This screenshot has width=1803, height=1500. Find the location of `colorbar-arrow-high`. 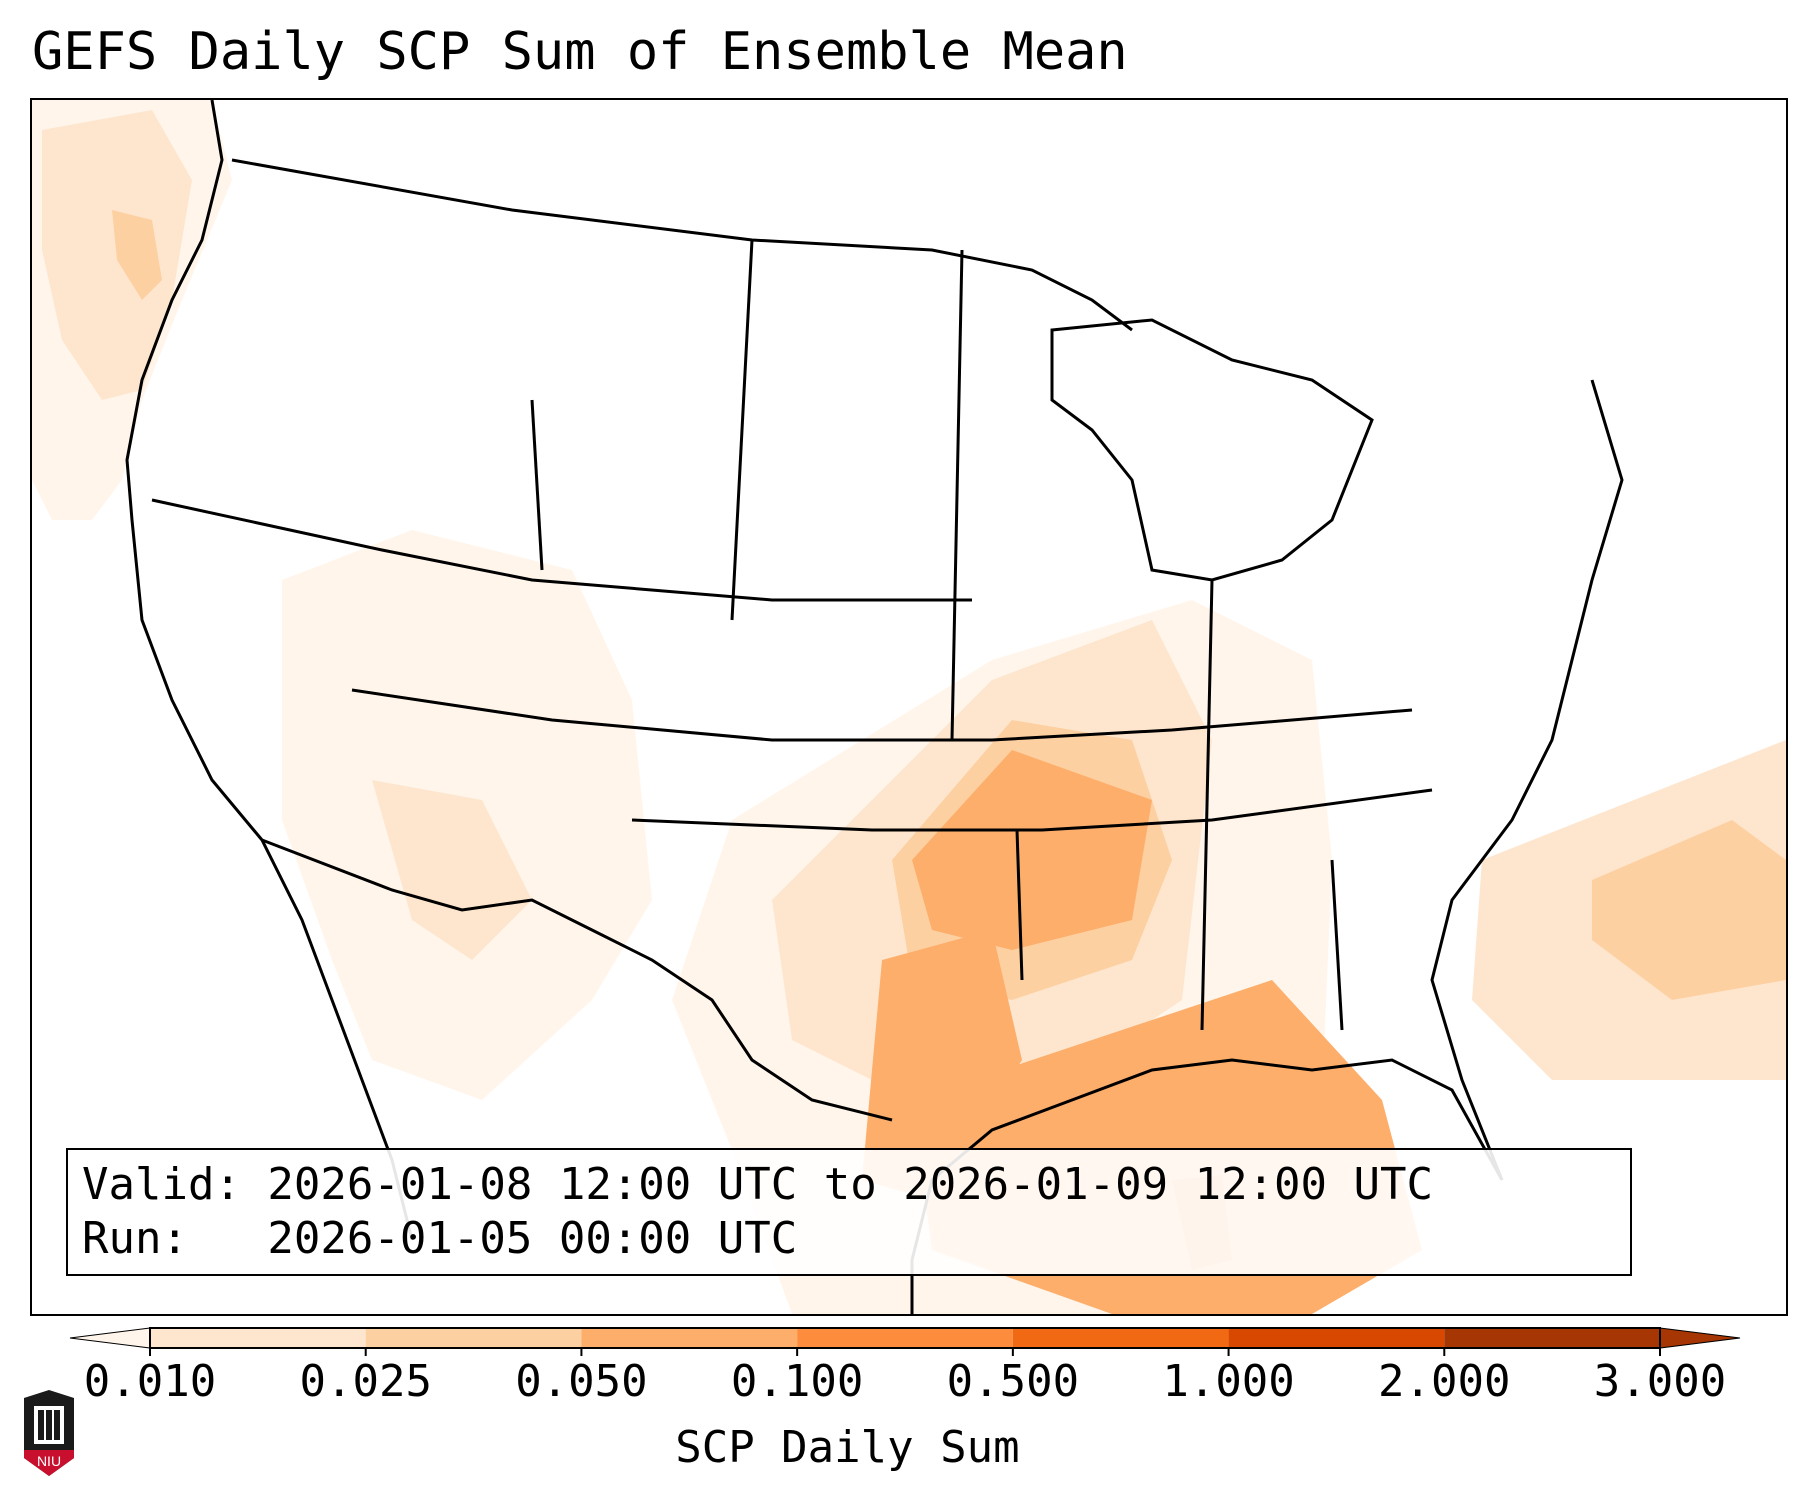

colorbar-arrow-high is located at coordinates (1700, 1338).